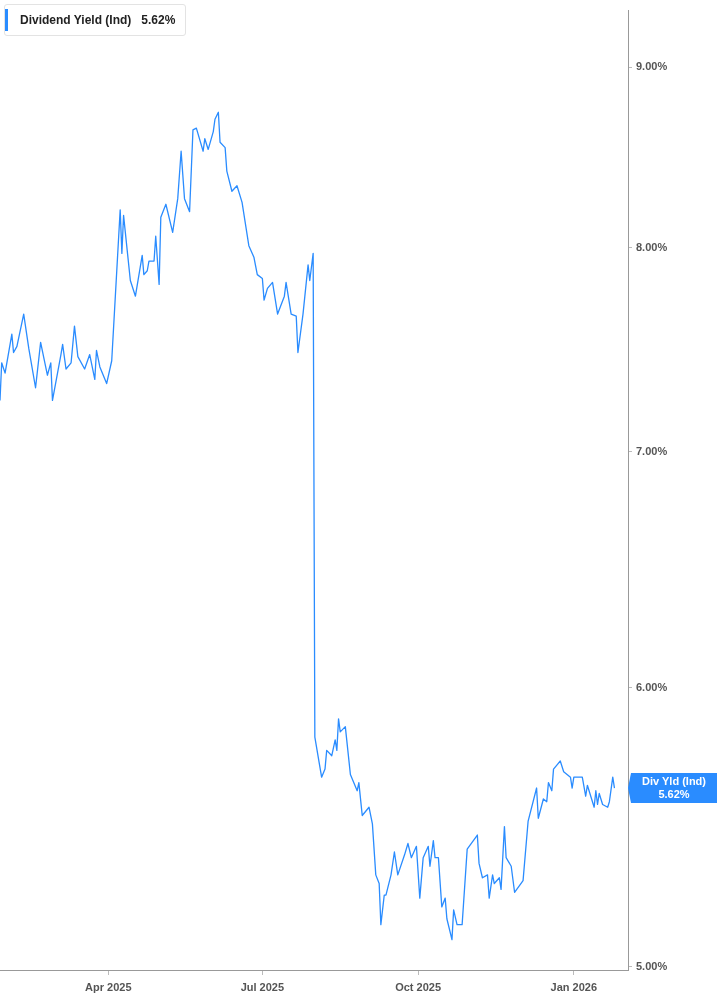 The image size is (717, 1005). Describe the element at coordinates (652, 451) in the screenshot. I see `y-tick-label: 7.00%` at that location.